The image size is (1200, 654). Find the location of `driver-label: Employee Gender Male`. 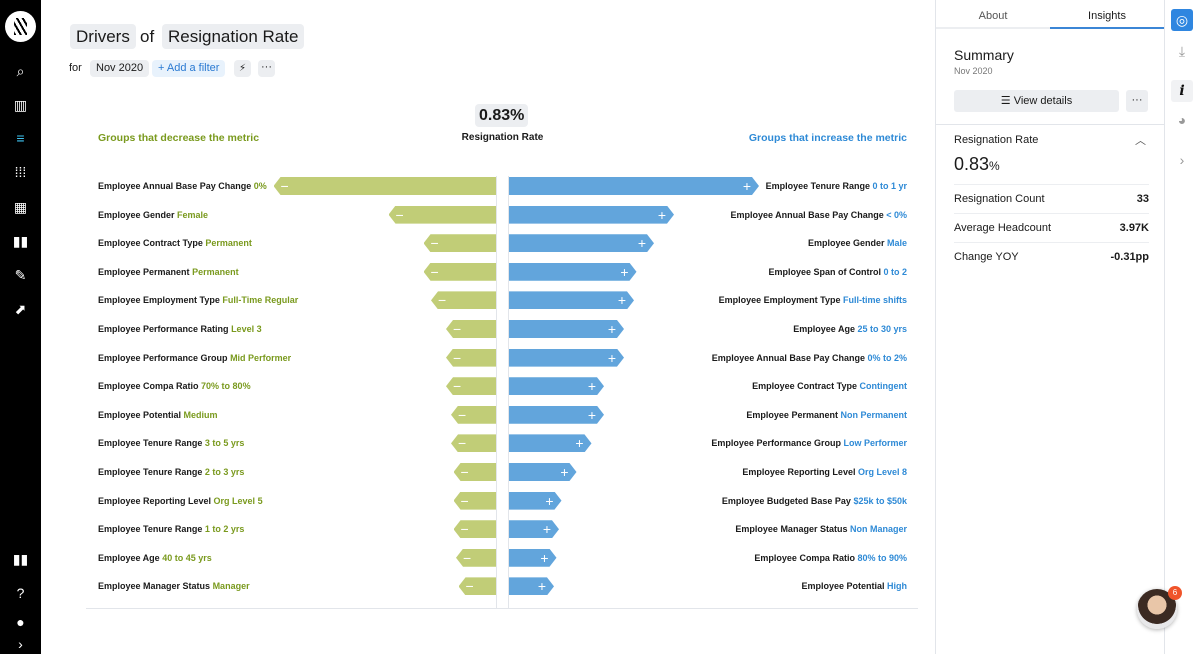

driver-label: Employee Gender Male is located at coordinates (857, 243).